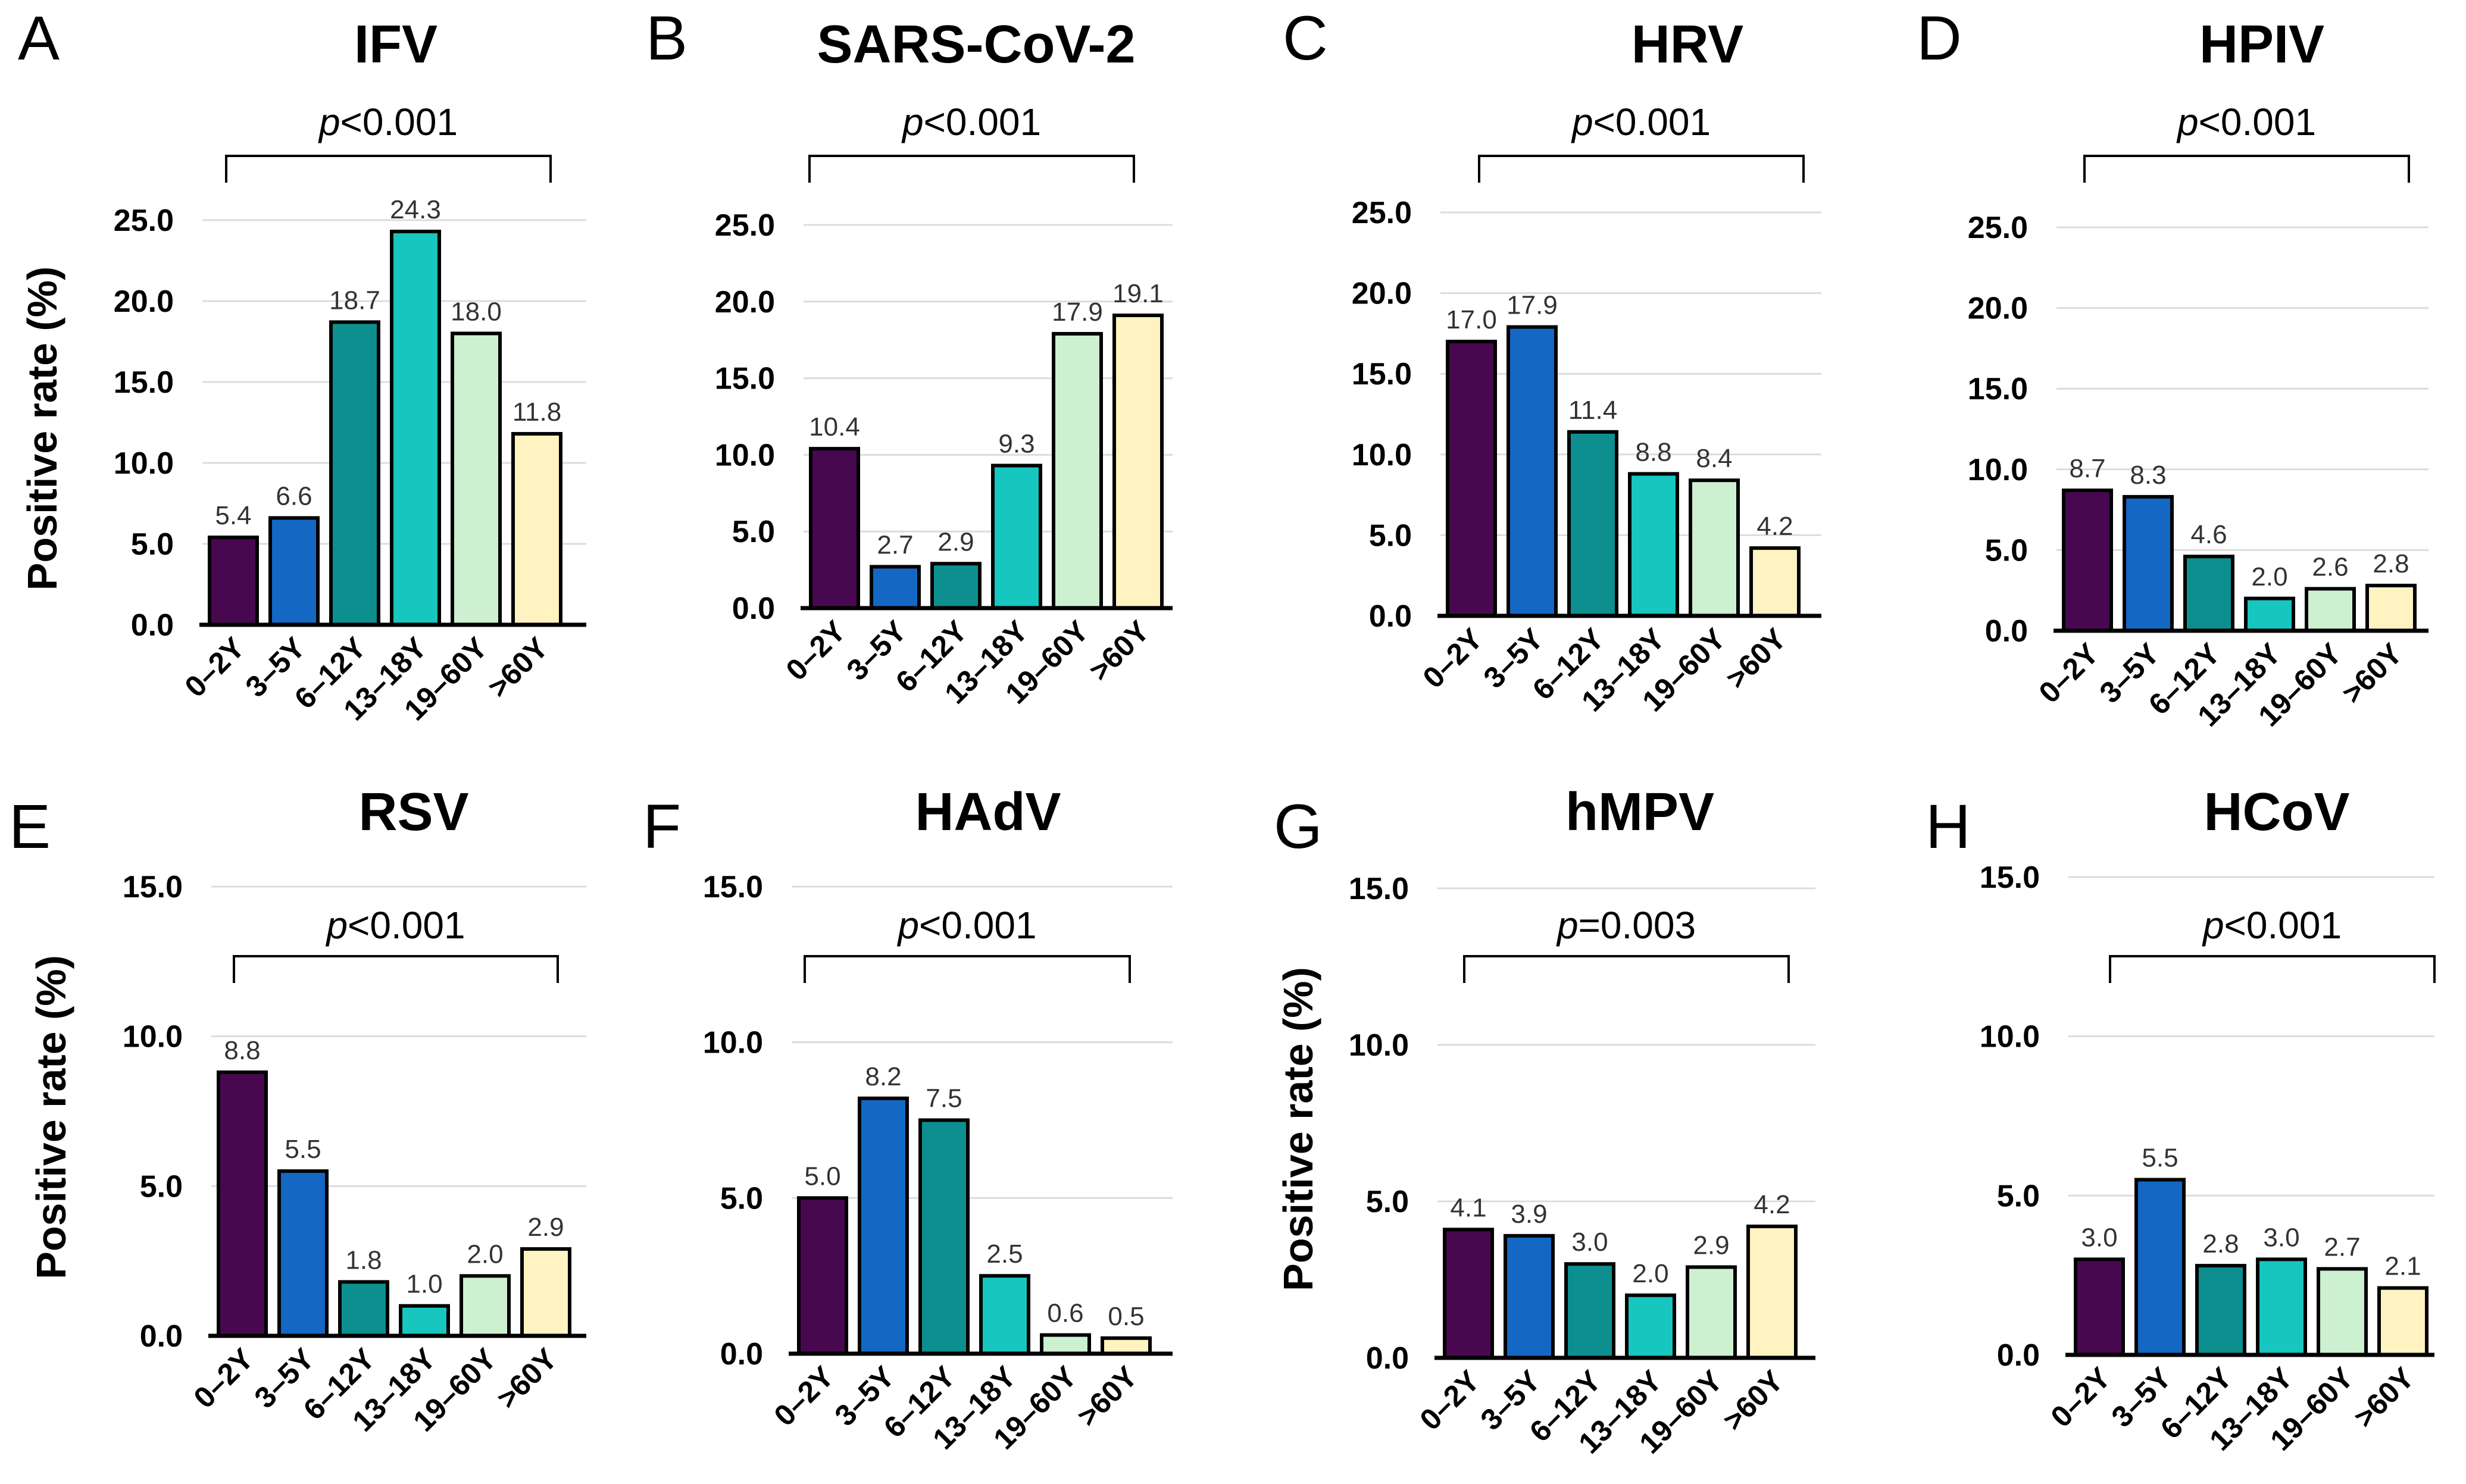 Image resolution: width=2466 pixels, height=1484 pixels. What do you see at coordinates (242, 1050) in the screenshot?
I see `data-label: 8.8` at bounding box center [242, 1050].